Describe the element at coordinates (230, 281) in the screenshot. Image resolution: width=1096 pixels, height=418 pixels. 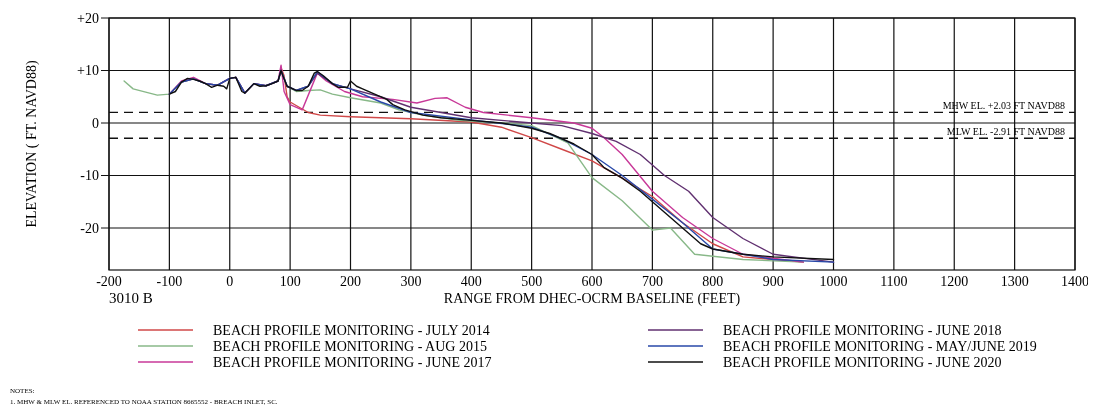
I see `x-tick-label: 0` at that location.